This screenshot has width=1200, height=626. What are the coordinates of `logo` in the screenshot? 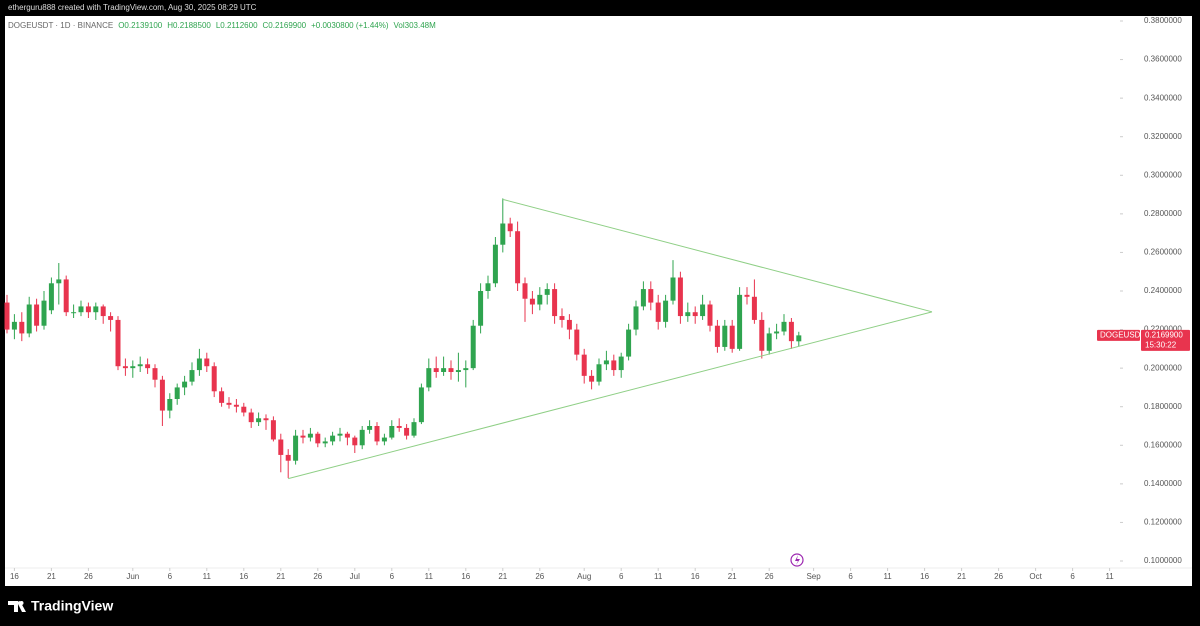 It's located at (17, 606).